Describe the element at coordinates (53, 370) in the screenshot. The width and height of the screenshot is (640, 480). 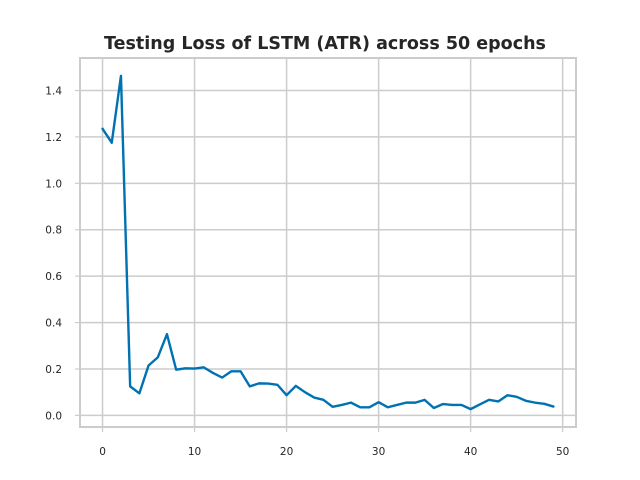
I see `y-tick-label: 0.2` at that location.